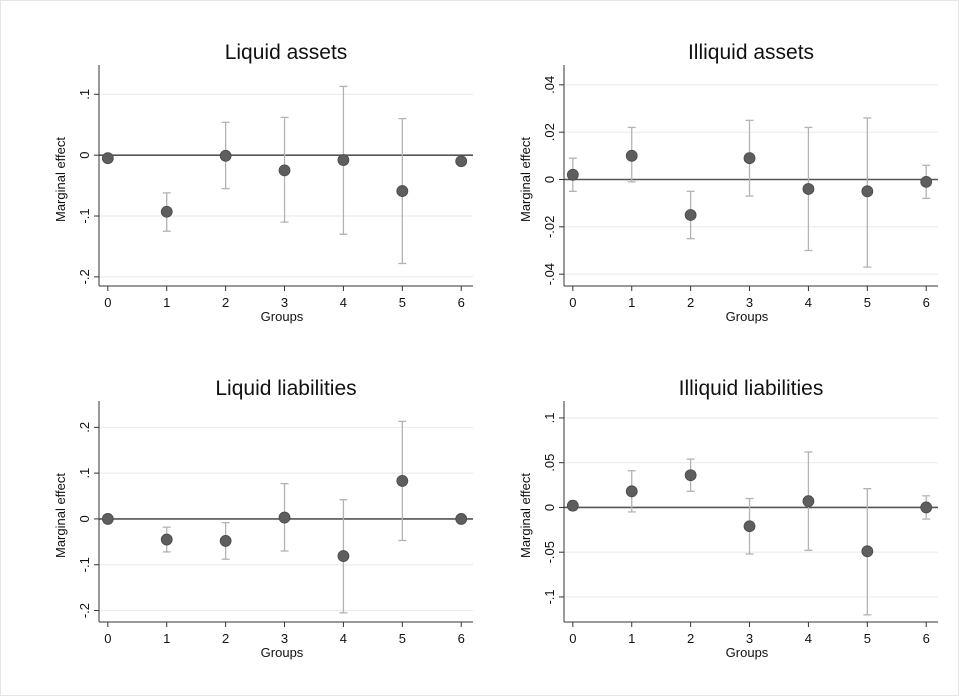 The image size is (959, 696). What do you see at coordinates (549, 85) in the screenshot?
I see `y-tick-label: .04` at bounding box center [549, 85].